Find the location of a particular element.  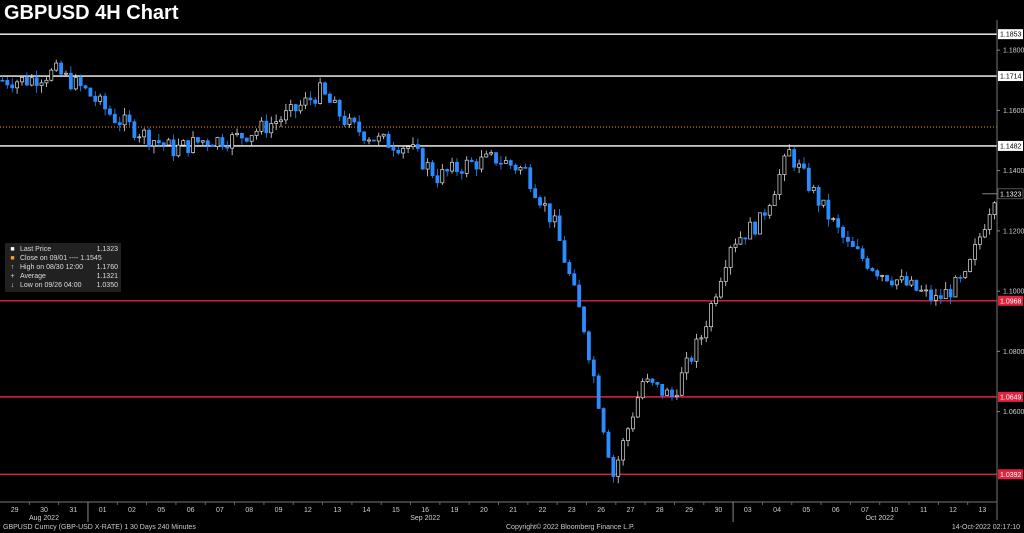

x-tick-label: 29 is located at coordinates (15, 510).